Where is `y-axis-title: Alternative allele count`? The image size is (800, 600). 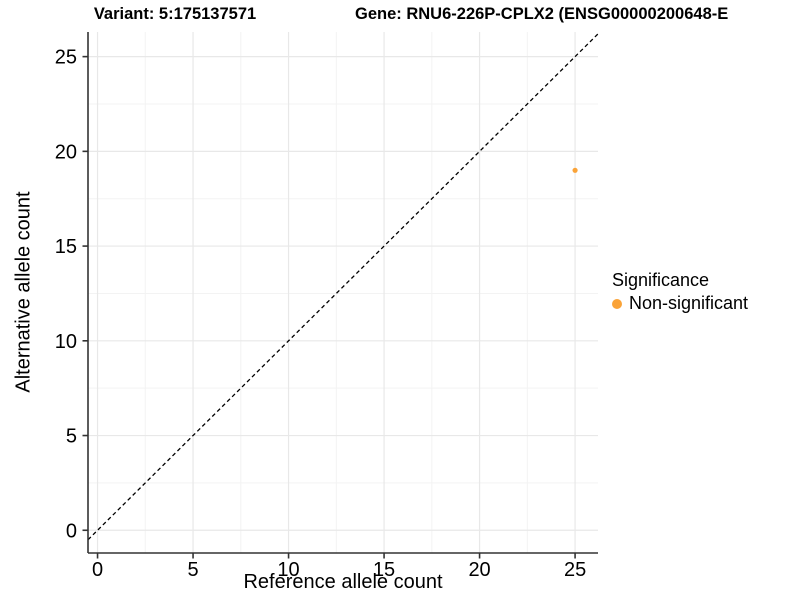 y-axis-title: Alternative allele count is located at coordinates (23, 292).